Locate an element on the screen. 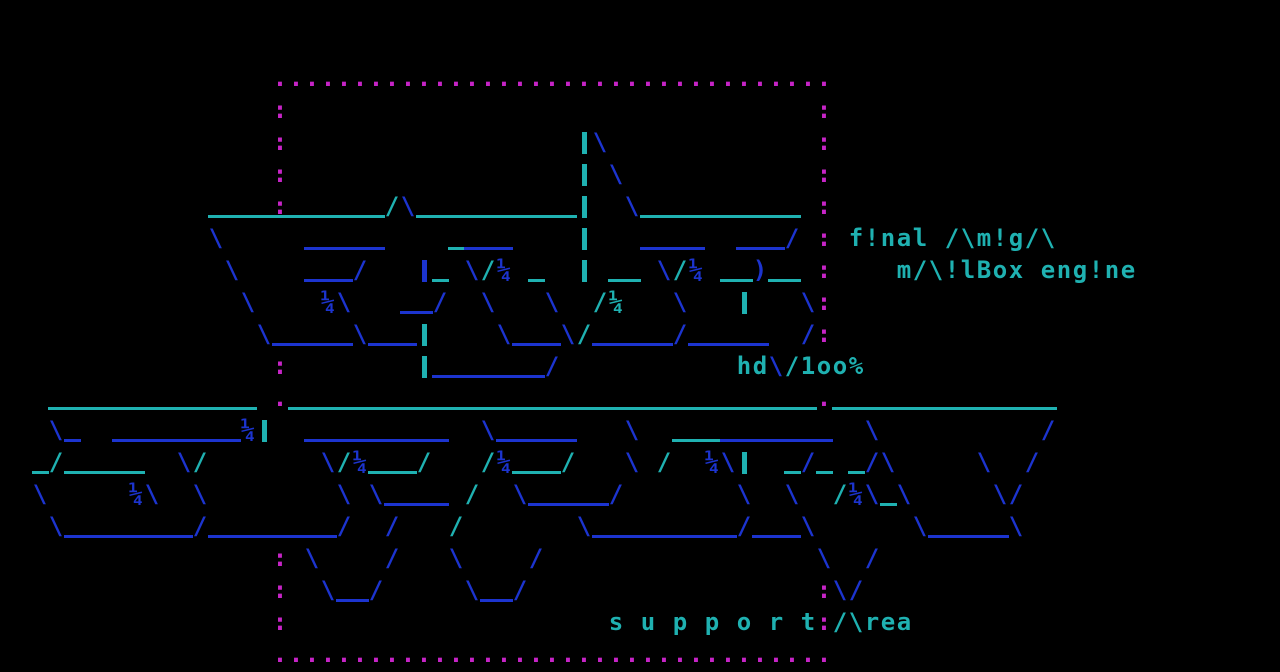 This screenshot has height=672, width=1280. label-hd-char: d is located at coordinates (760, 366).